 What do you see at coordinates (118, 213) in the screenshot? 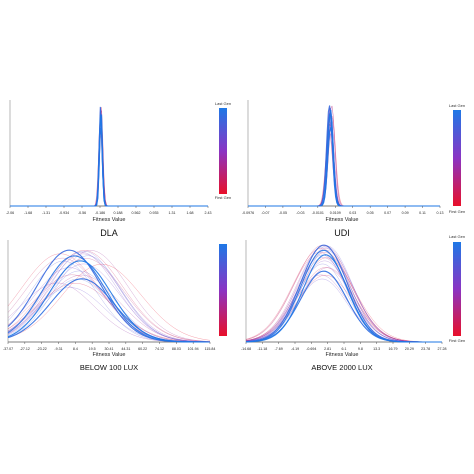
I see `x-tick-label: 0.188` at bounding box center [118, 213].